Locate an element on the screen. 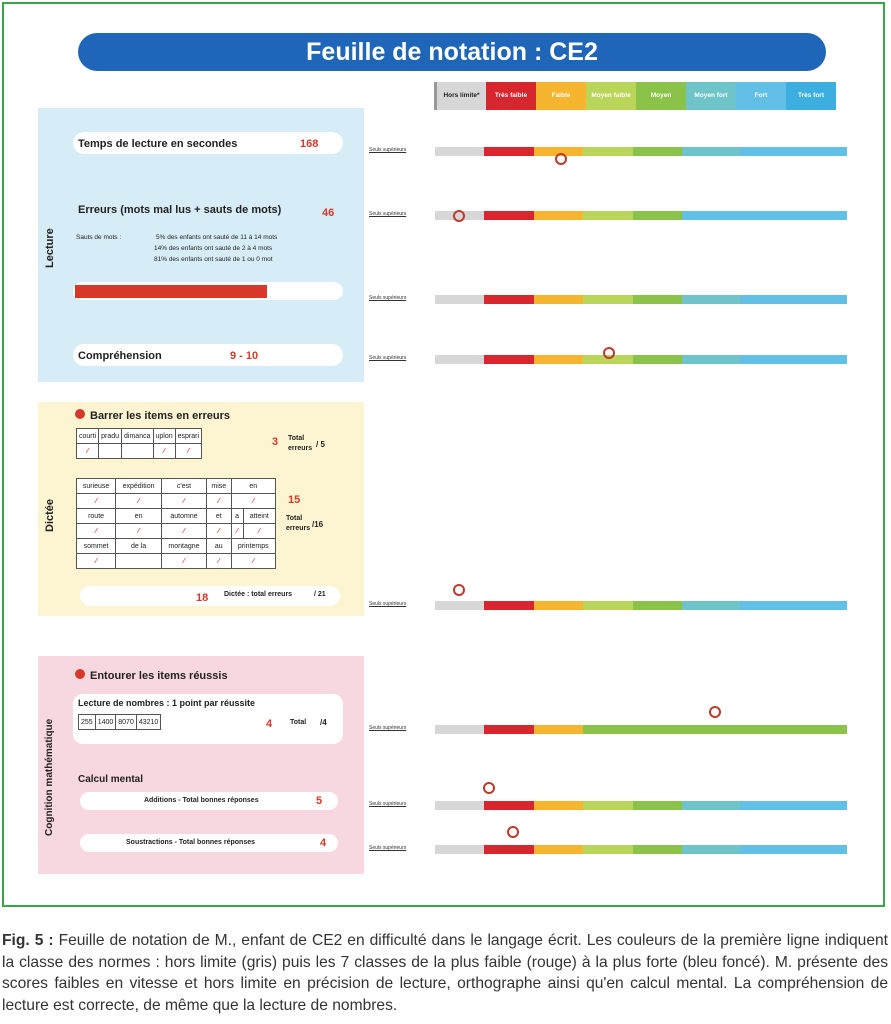  dictee-section-label: Dictée is located at coordinates (50, 515).